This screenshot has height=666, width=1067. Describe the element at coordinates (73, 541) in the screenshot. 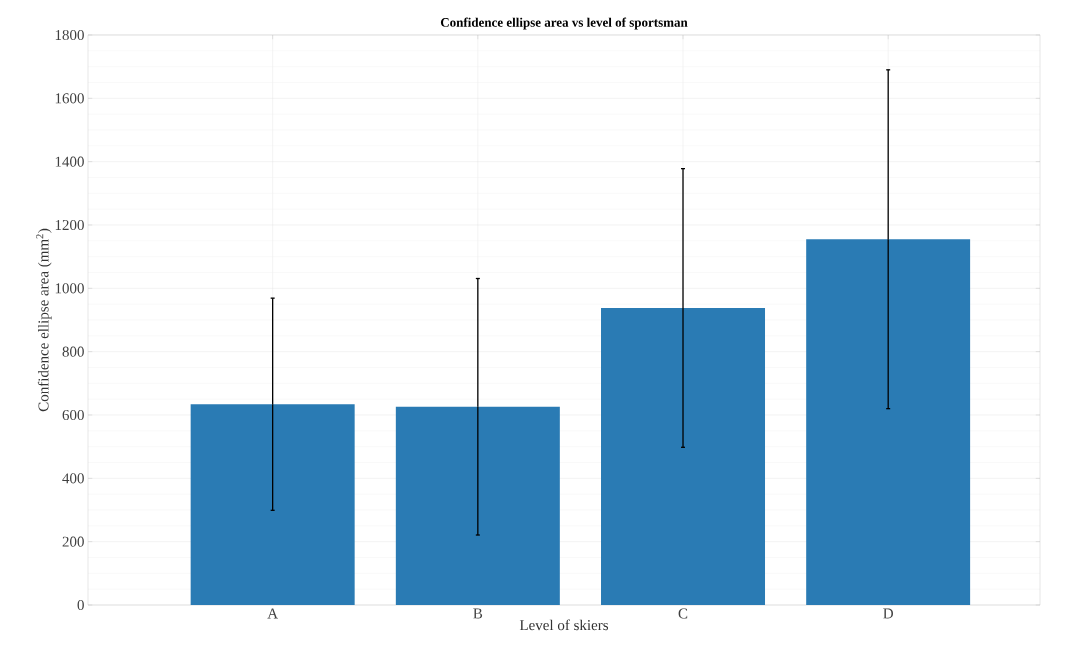

I see `y-tick-label: 200` at that location.